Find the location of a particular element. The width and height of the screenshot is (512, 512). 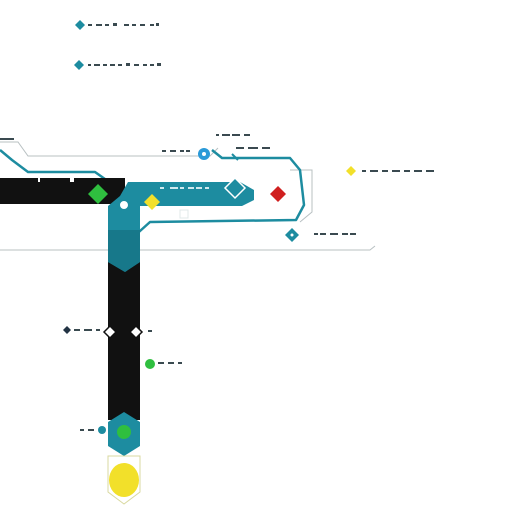

white-diamond-marker-left is located at coordinates (110, 332).